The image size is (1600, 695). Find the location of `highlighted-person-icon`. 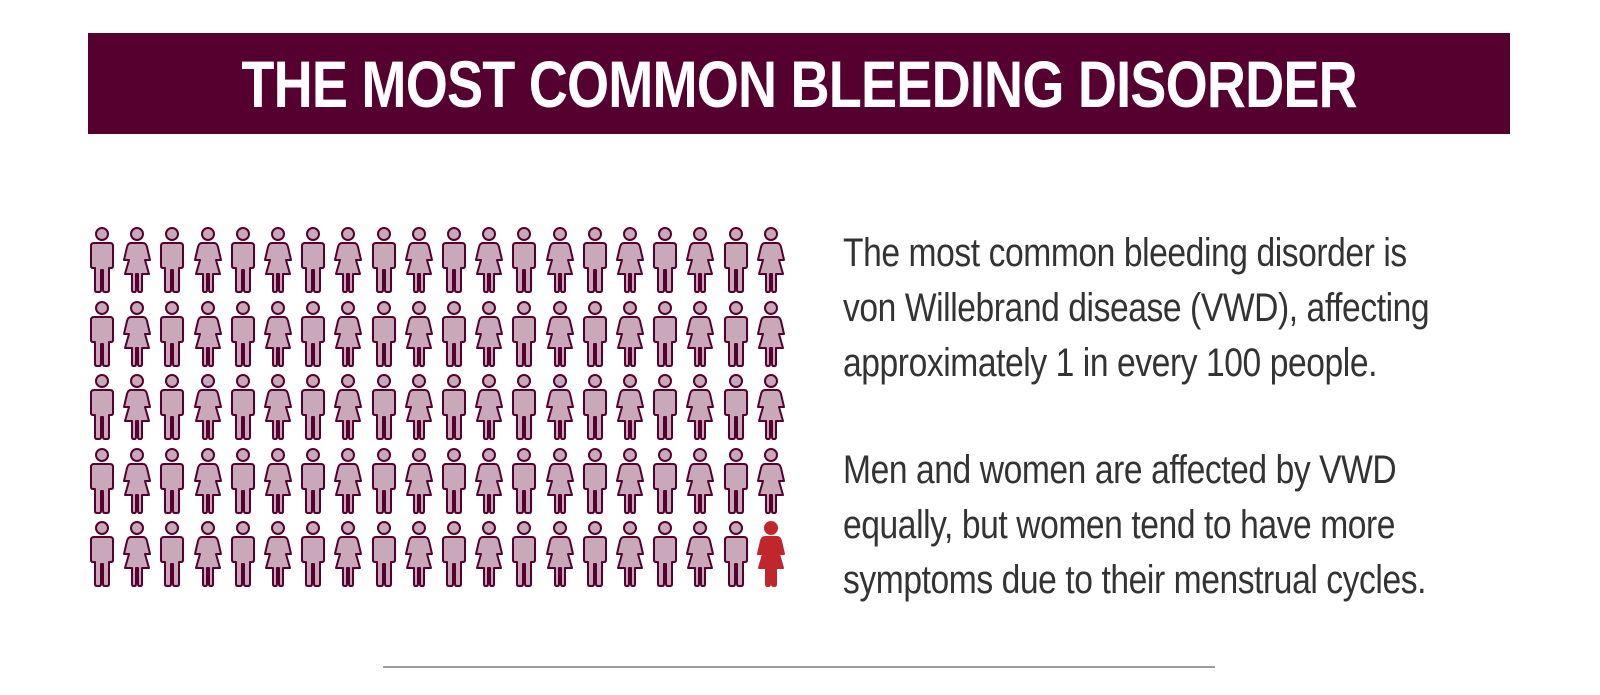

highlighted-person-icon is located at coordinates (771, 554).